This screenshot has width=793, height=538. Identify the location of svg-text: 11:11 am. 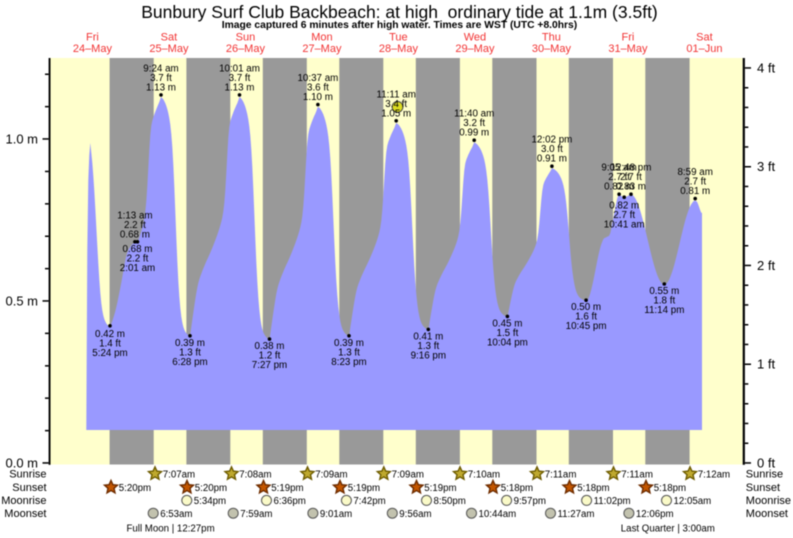
(395, 94).